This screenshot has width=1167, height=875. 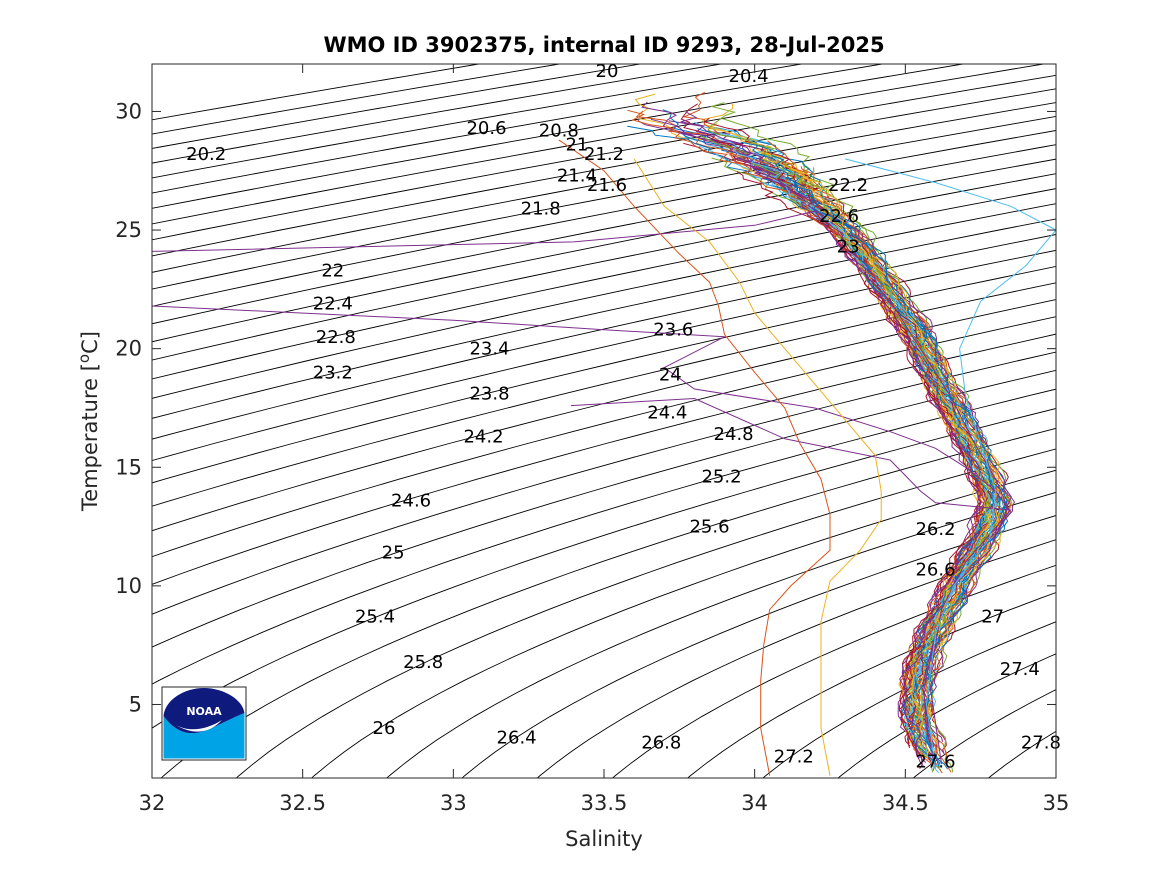 I want to click on noaa-logo-text: NOAA, so click(x=204, y=711).